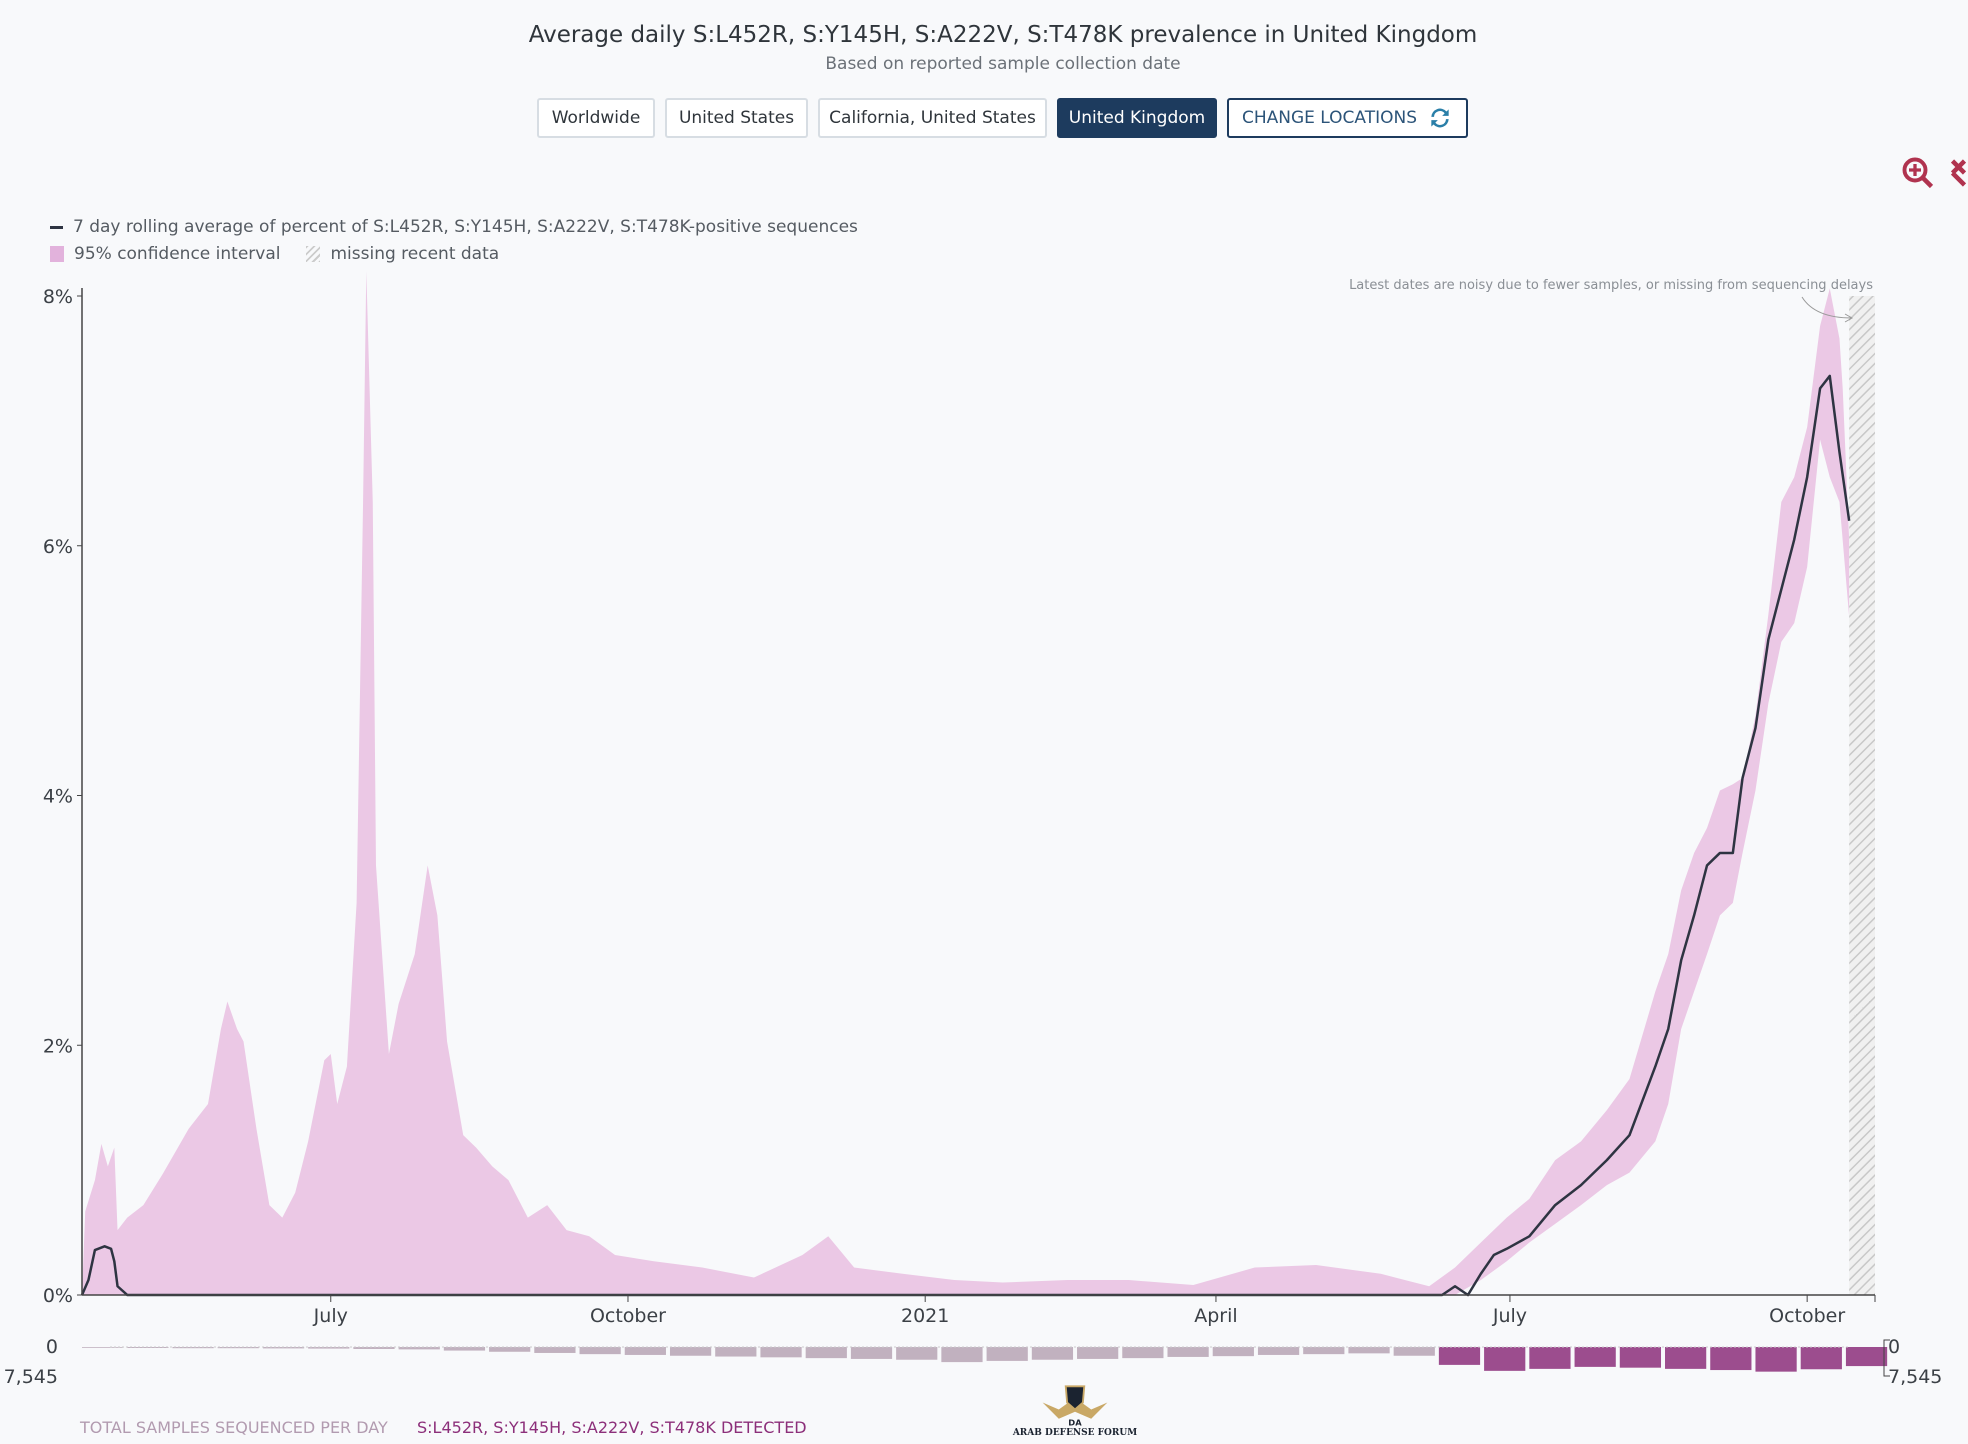  What do you see at coordinates (1827, 307) in the screenshot?
I see `annotation-arrow` at bounding box center [1827, 307].